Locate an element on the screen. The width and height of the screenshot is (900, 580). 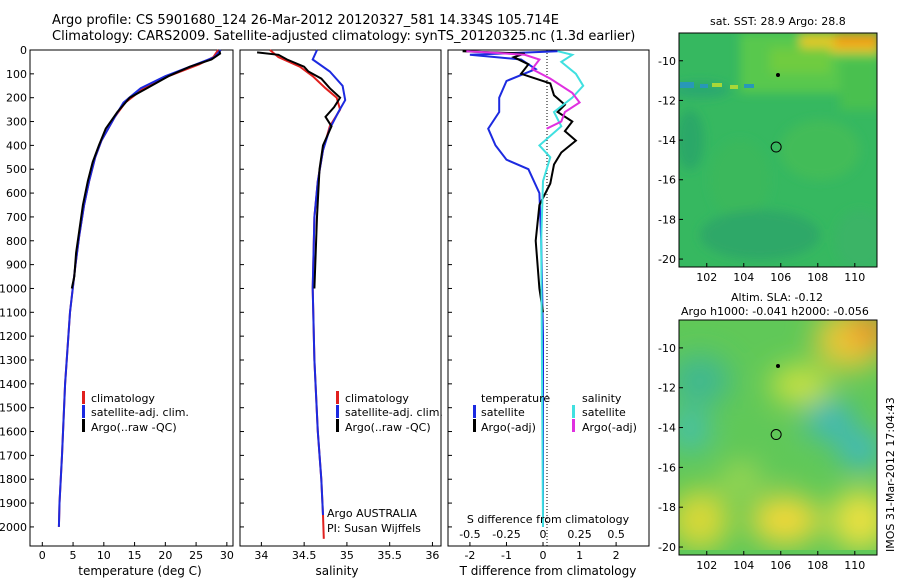
series-line-salinity-satellite is located at coordinates (561, 288).